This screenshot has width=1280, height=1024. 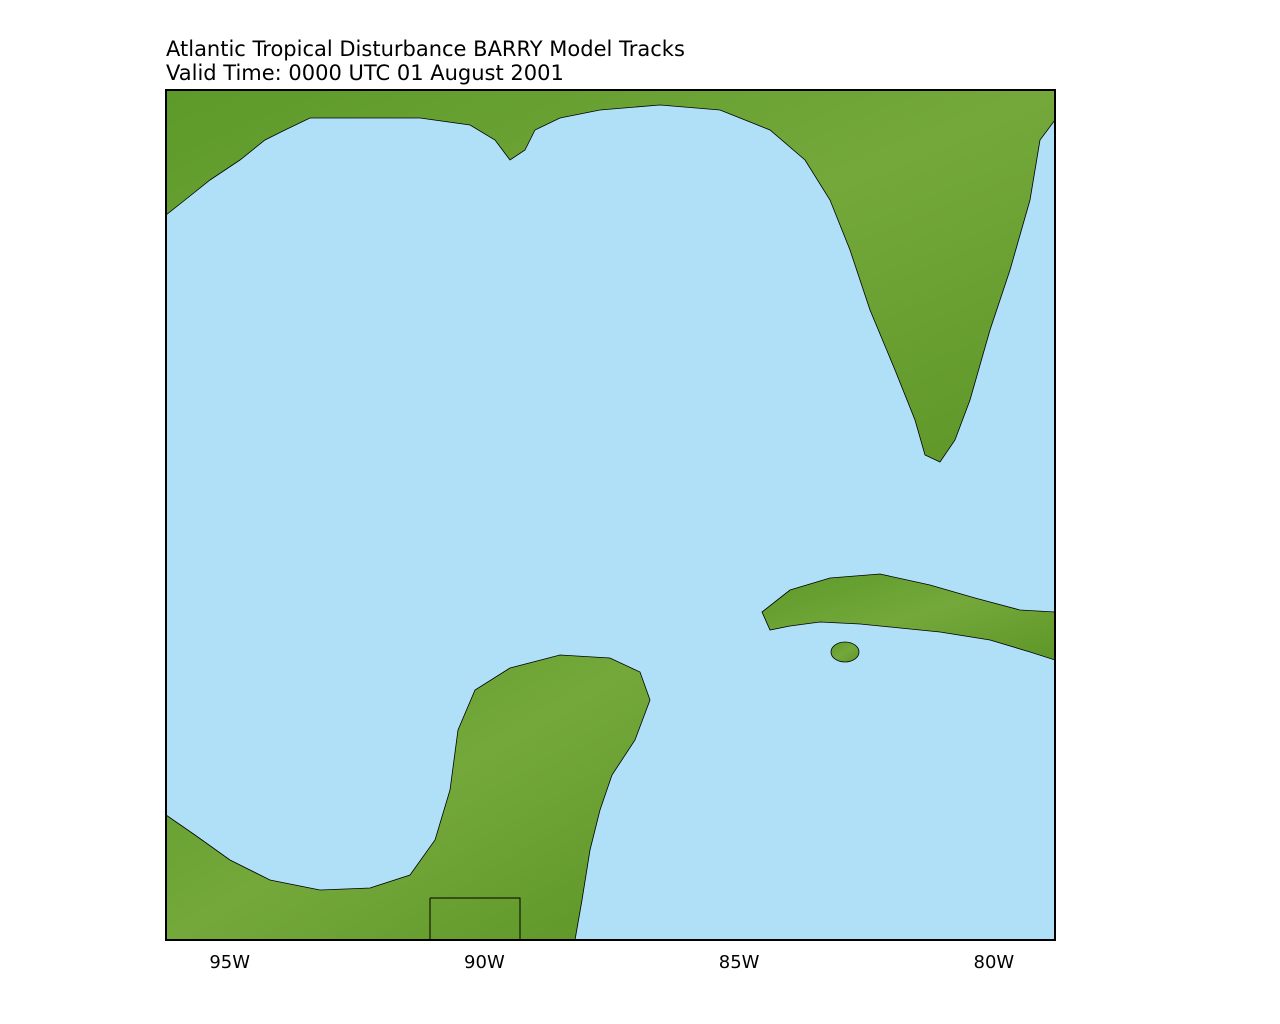 What do you see at coordinates (365, 73) in the screenshot?
I see `subtitle: Valid Time: 0000 UTC 01 August 2001` at bounding box center [365, 73].